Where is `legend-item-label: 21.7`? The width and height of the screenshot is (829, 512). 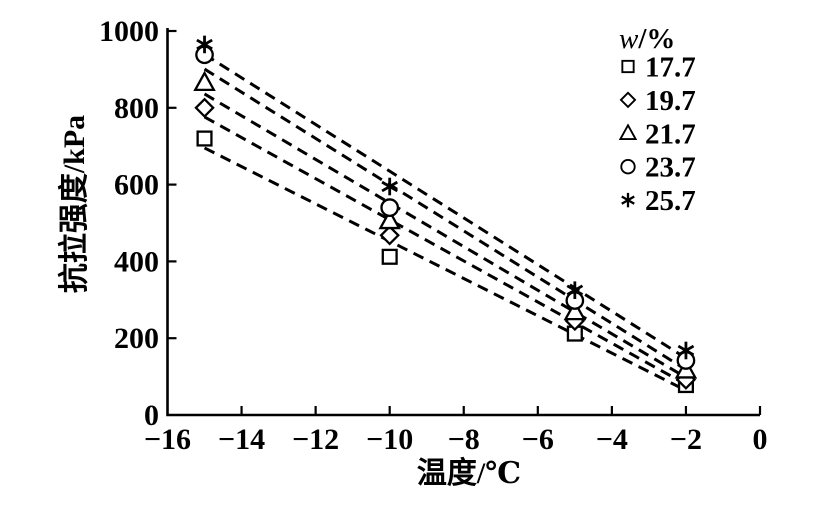 legend-item-label: 21.7 is located at coordinates (670, 134).